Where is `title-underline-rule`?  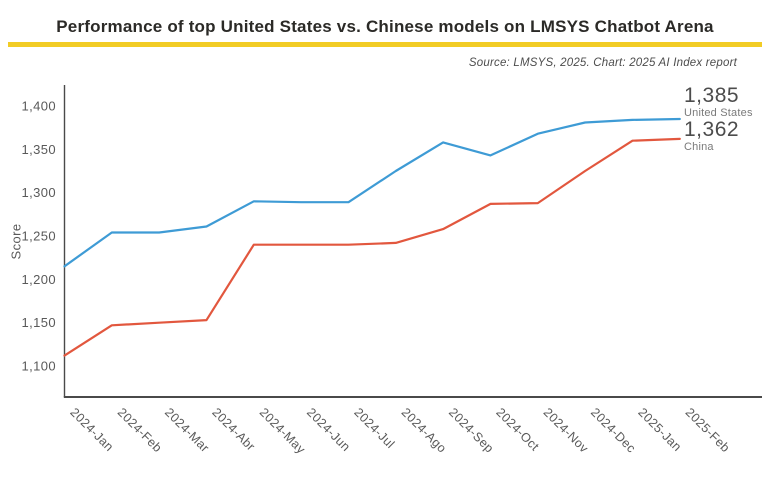
title-underline-rule is located at coordinates (385, 44).